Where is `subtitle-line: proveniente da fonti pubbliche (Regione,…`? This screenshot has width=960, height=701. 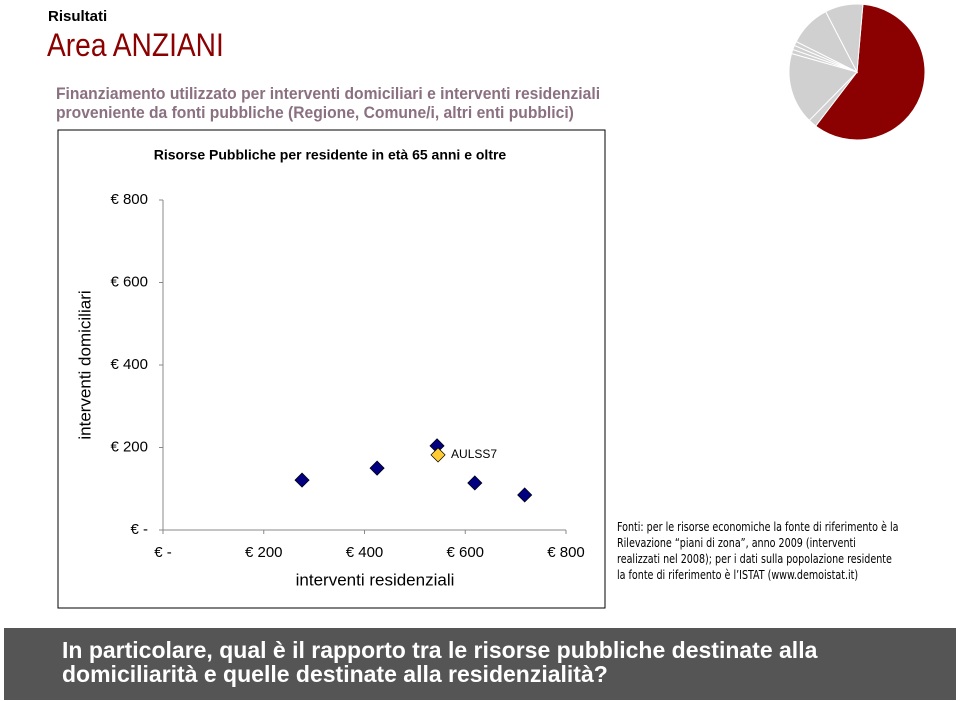
subtitle-line: proveniente da fonti pubbliche (Regione,… is located at coordinates (315, 112).